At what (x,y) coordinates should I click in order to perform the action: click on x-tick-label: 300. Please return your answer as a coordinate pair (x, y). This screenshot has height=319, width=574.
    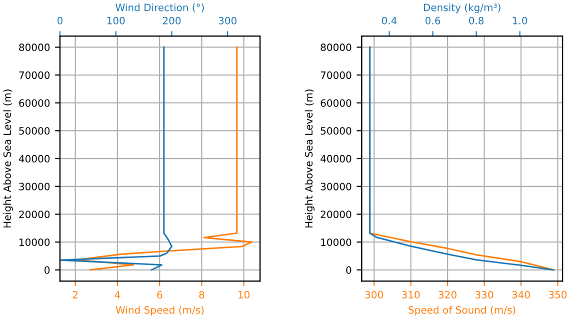
    Looking at the image, I should click on (374, 294).